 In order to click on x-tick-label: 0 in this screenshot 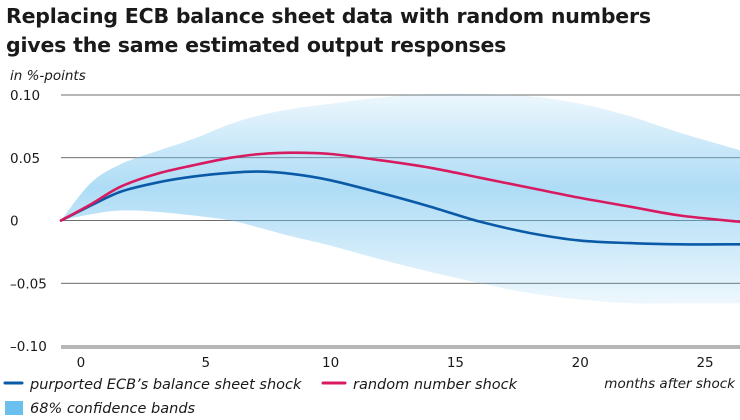, I will do `click(81, 363)`.